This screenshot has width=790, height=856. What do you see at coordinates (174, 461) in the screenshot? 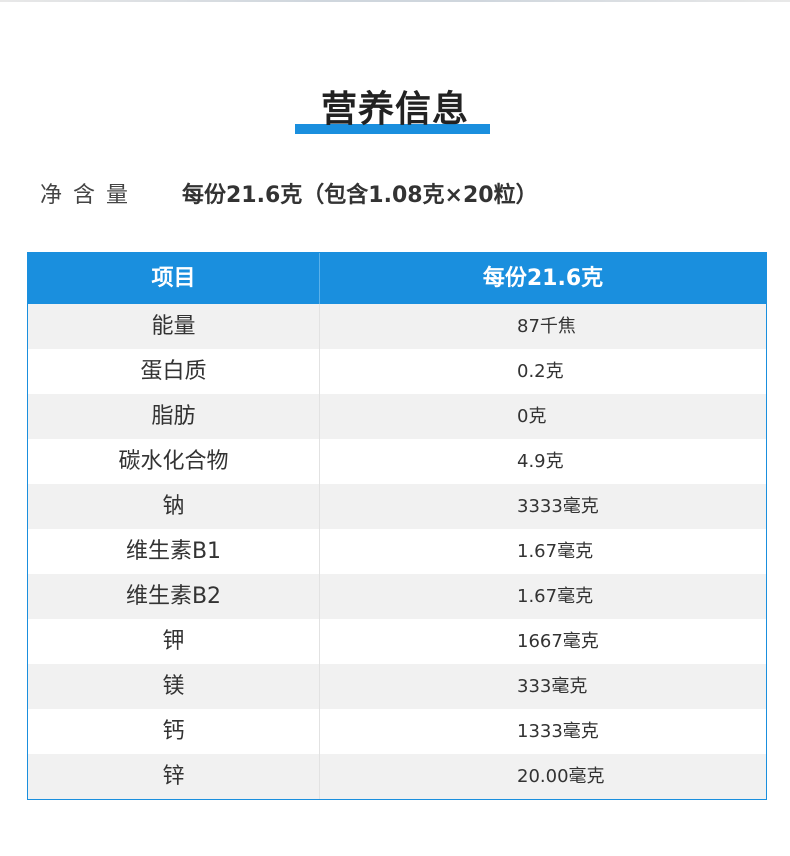
I see `row-item: 碳水化合物` at bounding box center [174, 461].